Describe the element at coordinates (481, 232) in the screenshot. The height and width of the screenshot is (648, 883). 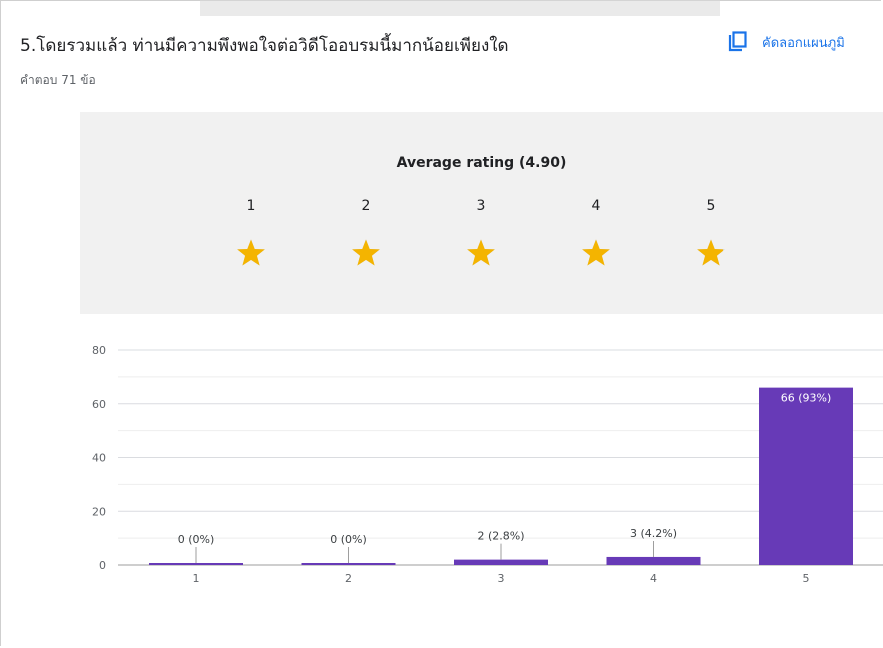
I see `star-column-3: 3` at that location.